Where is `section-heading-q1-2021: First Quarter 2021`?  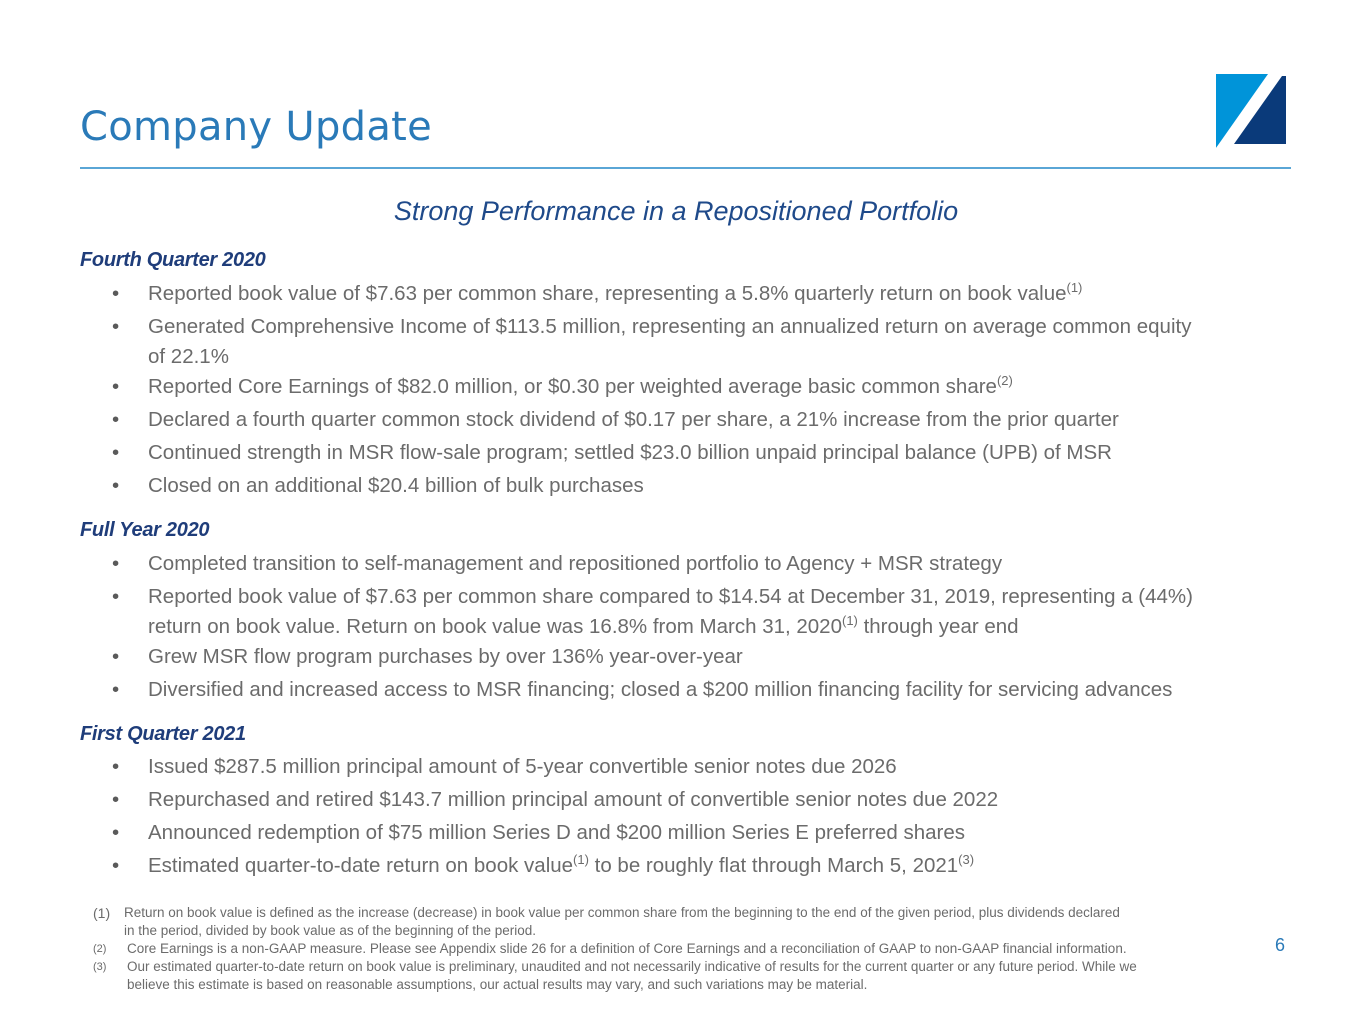 section-heading-q1-2021: First Quarter 2021 is located at coordinates (163, 734).